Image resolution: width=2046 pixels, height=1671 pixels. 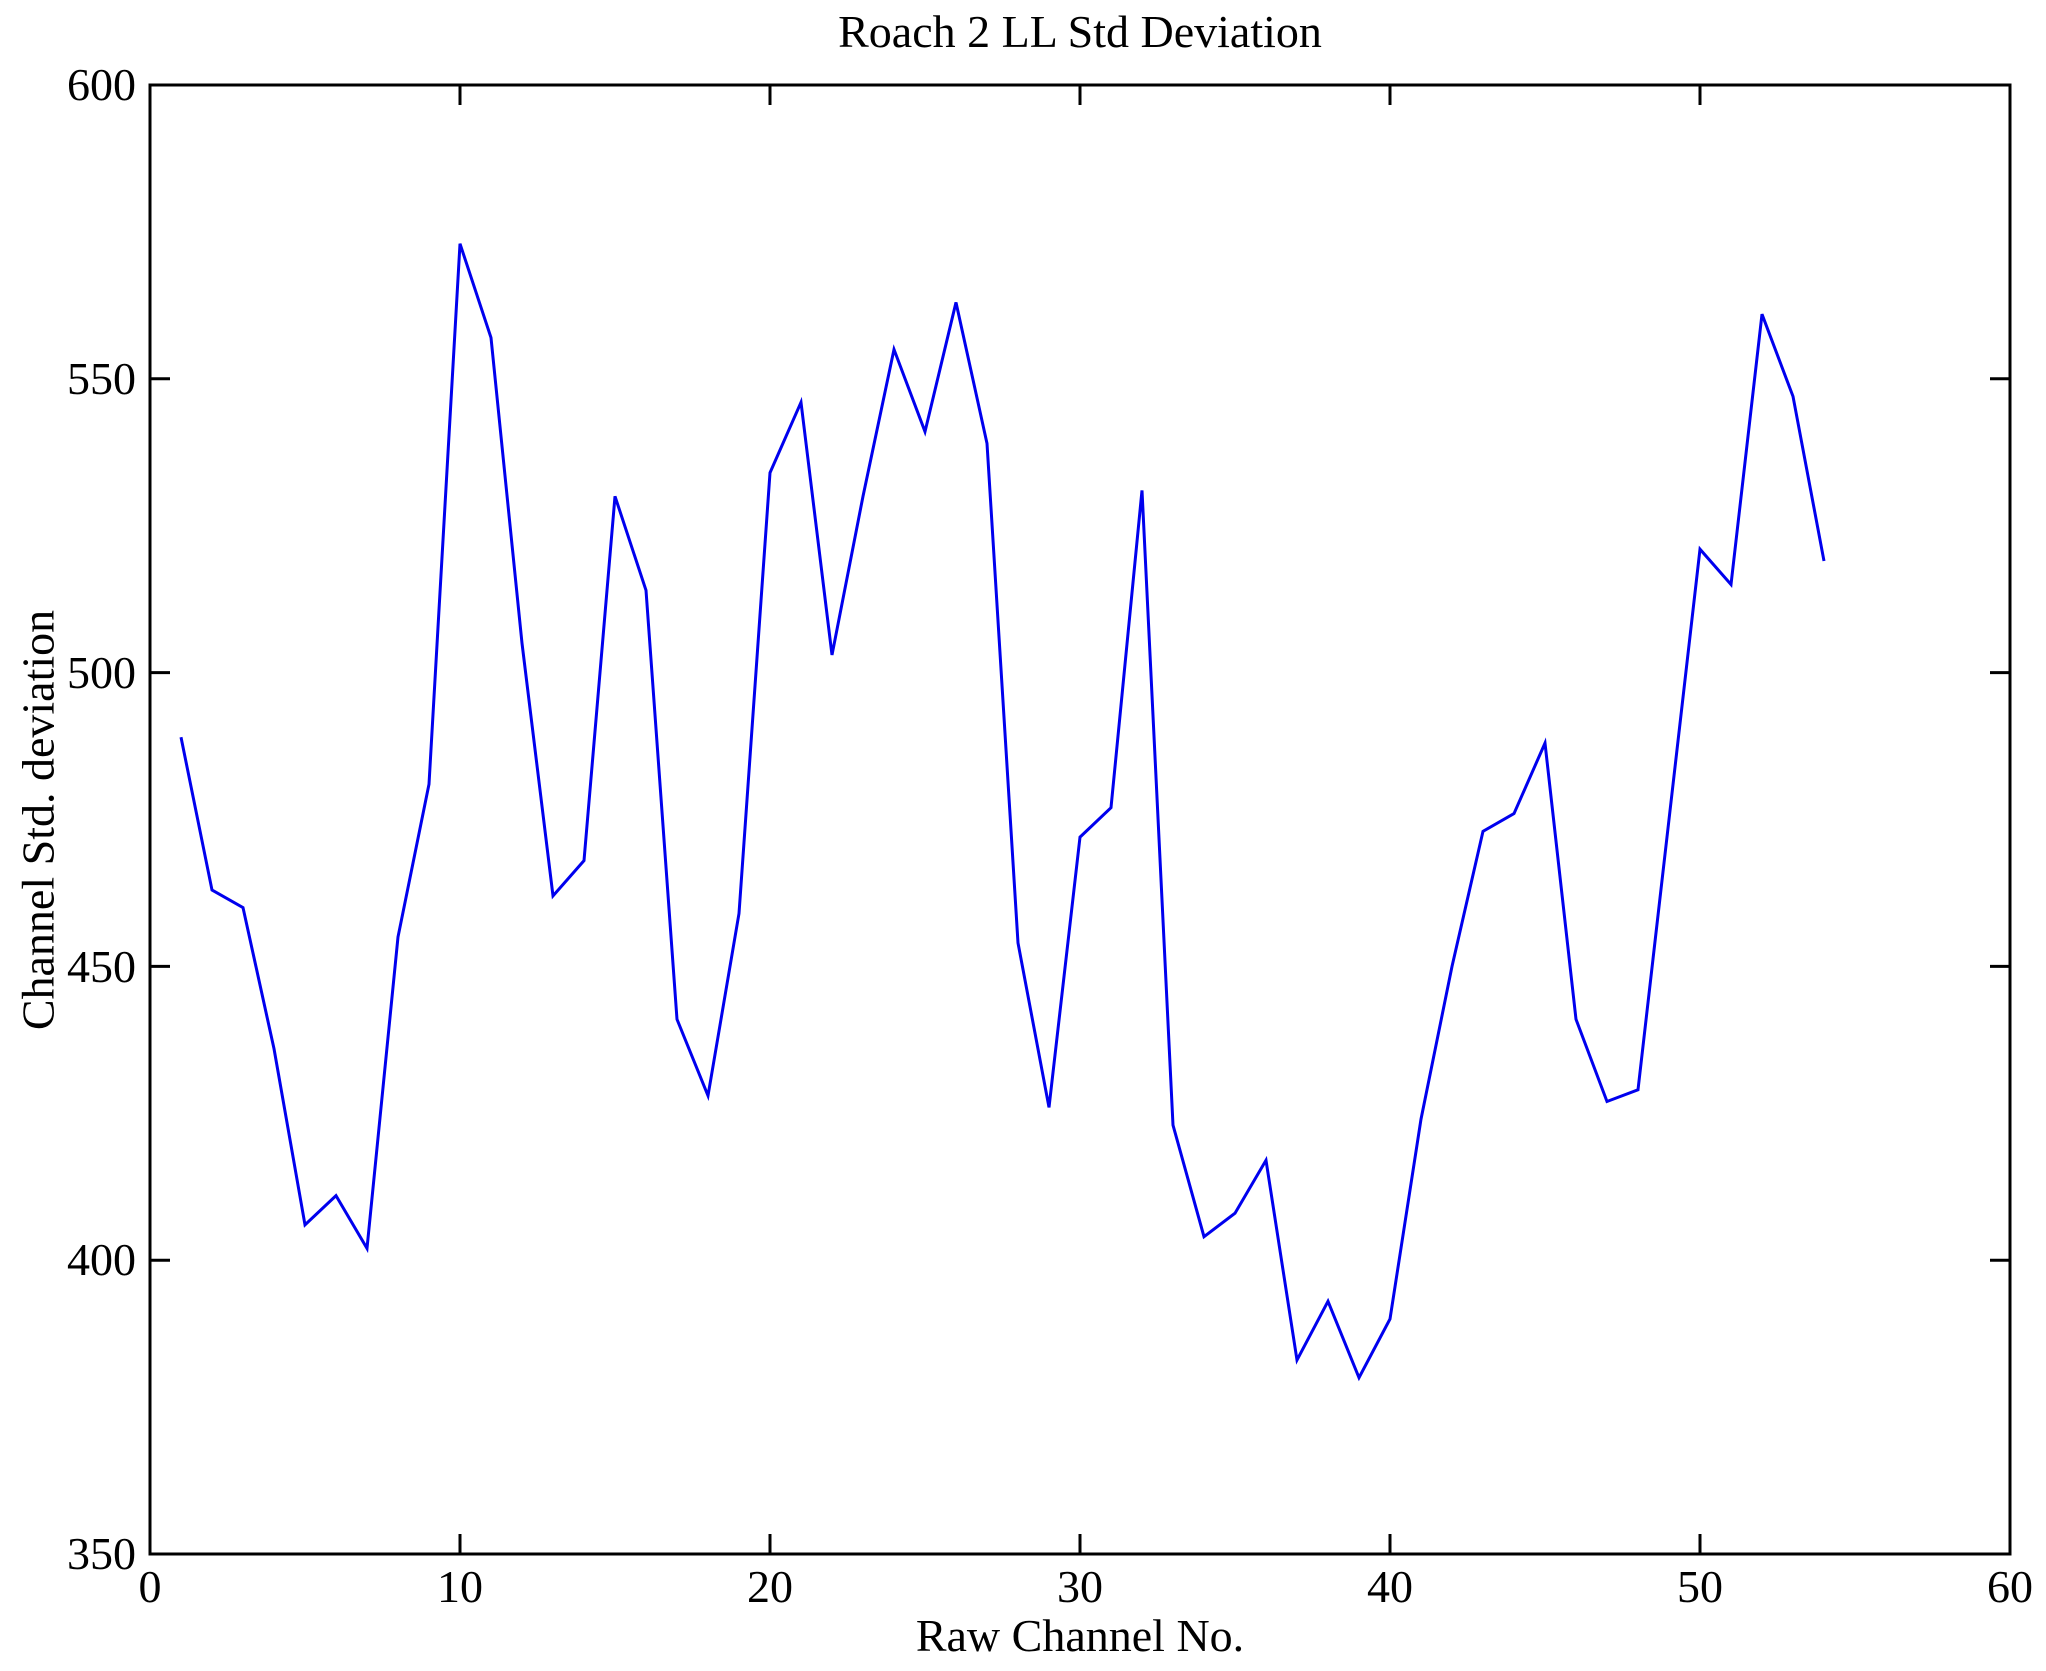 I want to click on y-tick-label-600: 600, so click(x=101, y=84).